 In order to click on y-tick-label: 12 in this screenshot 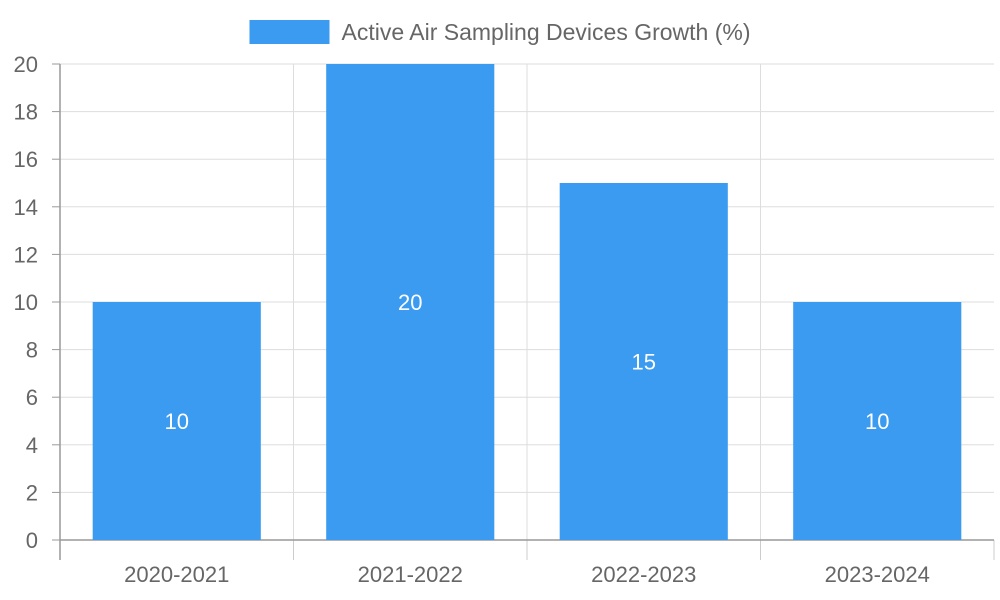, I will do `click(26, 254)`.